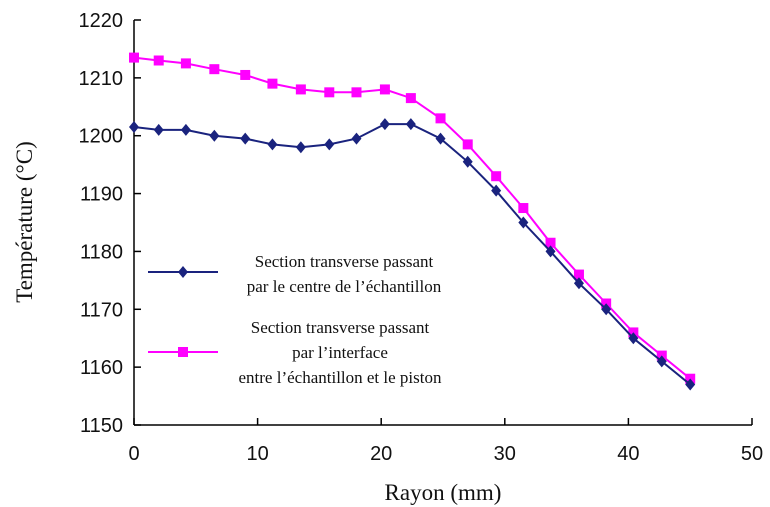  I want to click on legend-label: par l’interface, so click(340, 352).